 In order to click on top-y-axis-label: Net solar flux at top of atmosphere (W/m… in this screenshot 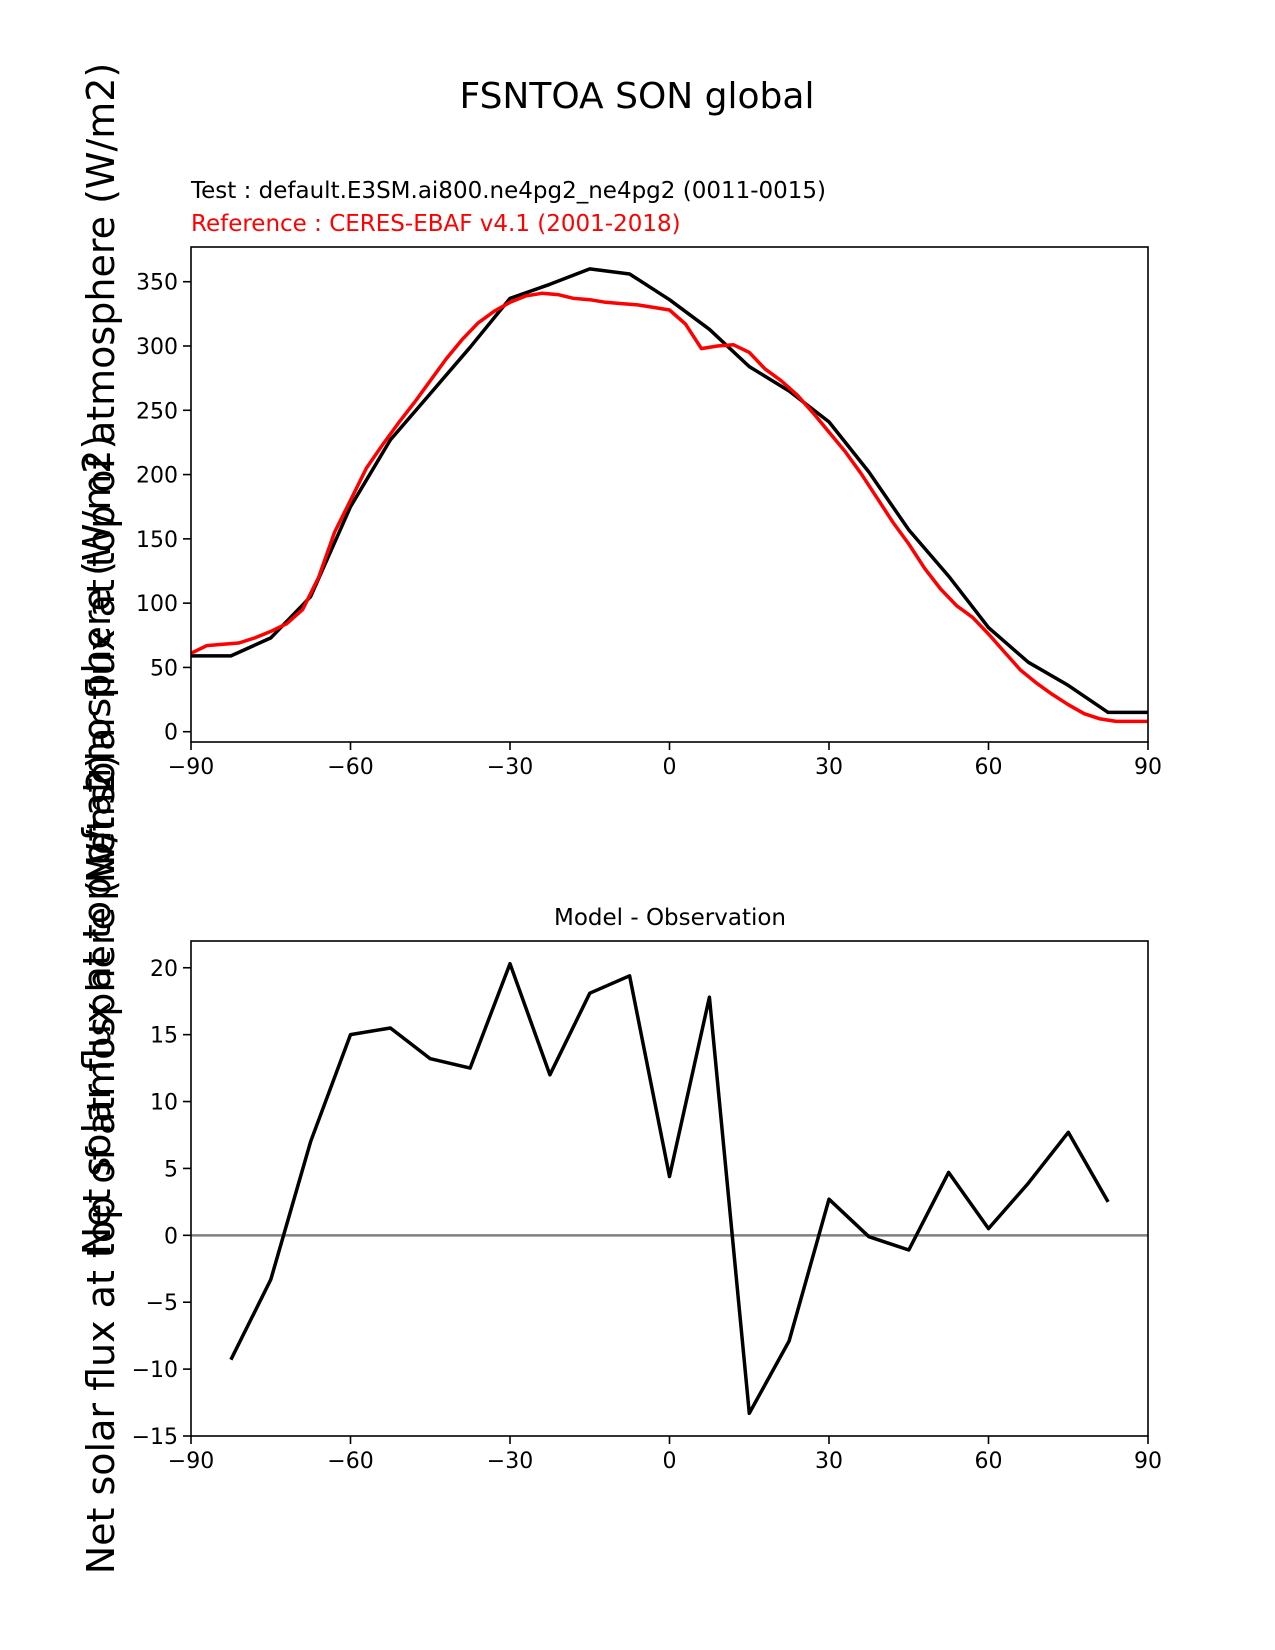, I will do `click(101, 473)`.